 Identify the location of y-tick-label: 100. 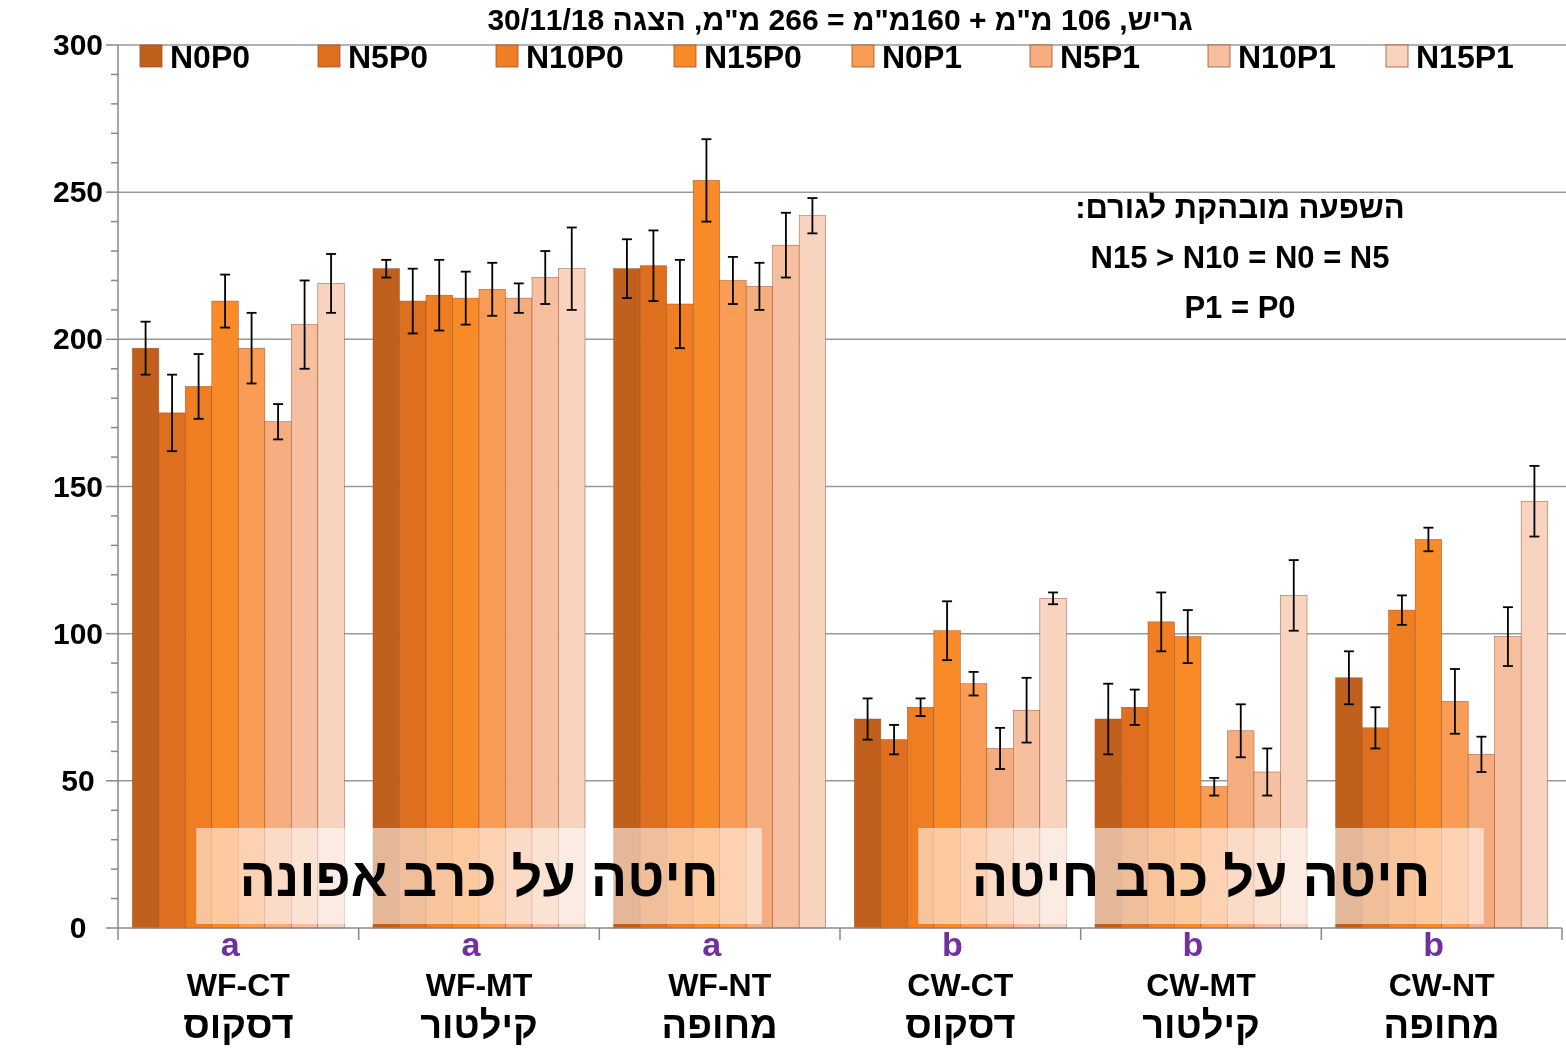
(78, 633).